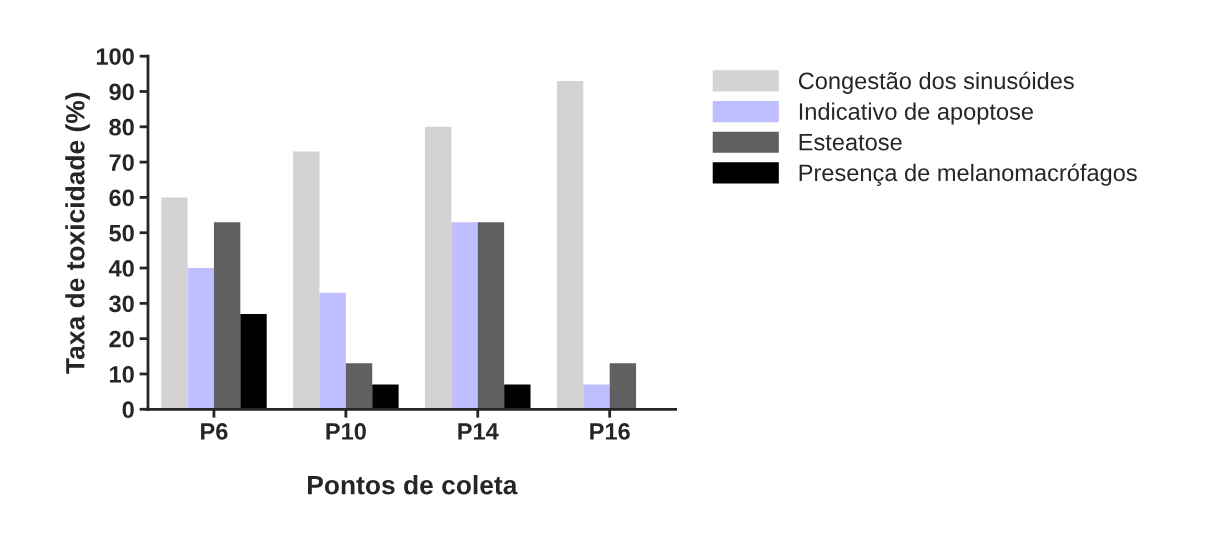 The width and height of the screenshot is (1213, 535). What do you see at coordinates (128, 410) in the screenshot?
I see `y-tick-label: 0` at bounding box center [128, 410].